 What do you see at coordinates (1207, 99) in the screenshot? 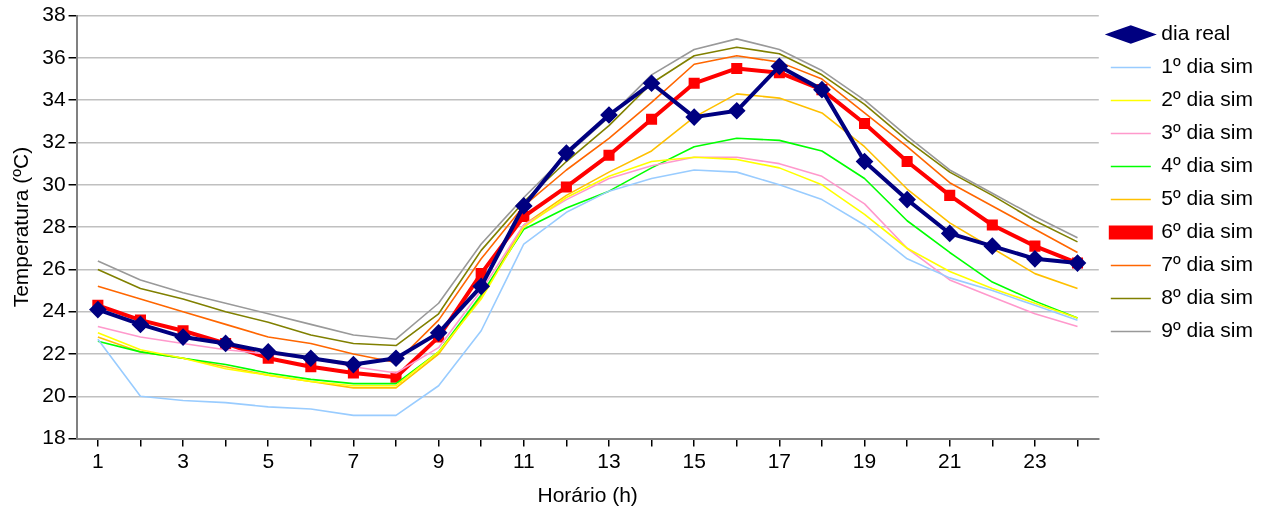
I see `legend-label: 2º dia sim` at bounding box center [1207, 99].